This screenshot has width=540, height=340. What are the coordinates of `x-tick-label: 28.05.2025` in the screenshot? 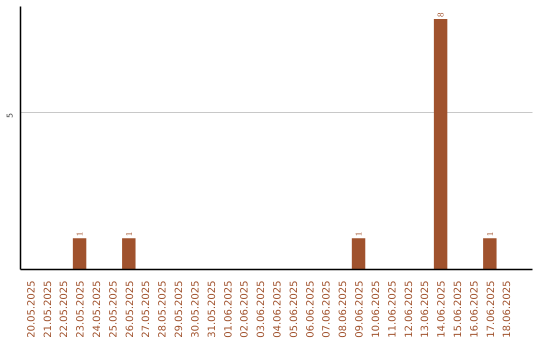 It's located at (163, 309).